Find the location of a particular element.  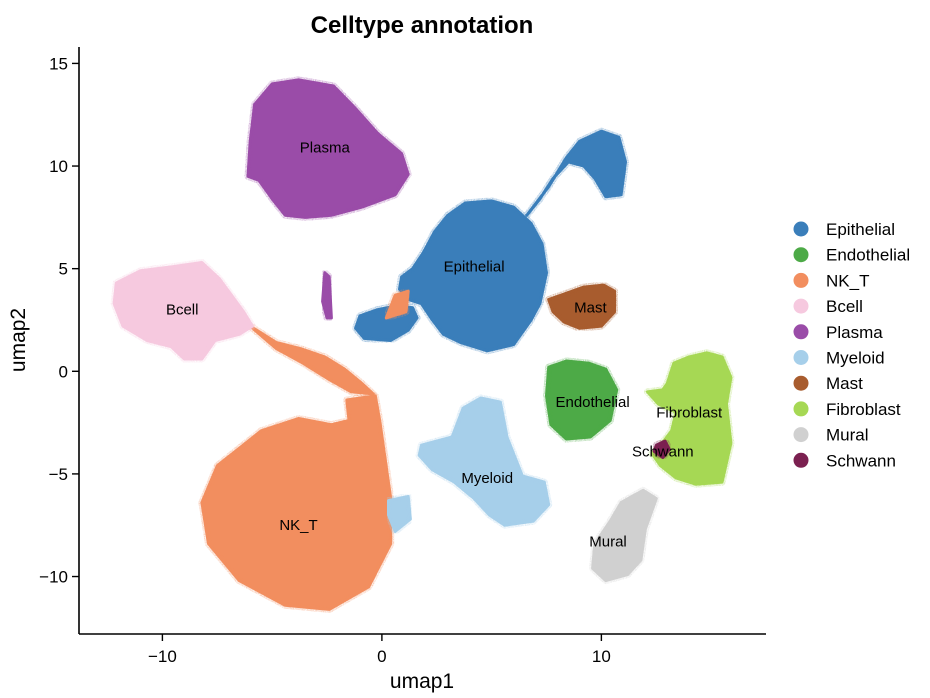

legend-item-nk-t: NK_T is located at coordinates (831, 280).